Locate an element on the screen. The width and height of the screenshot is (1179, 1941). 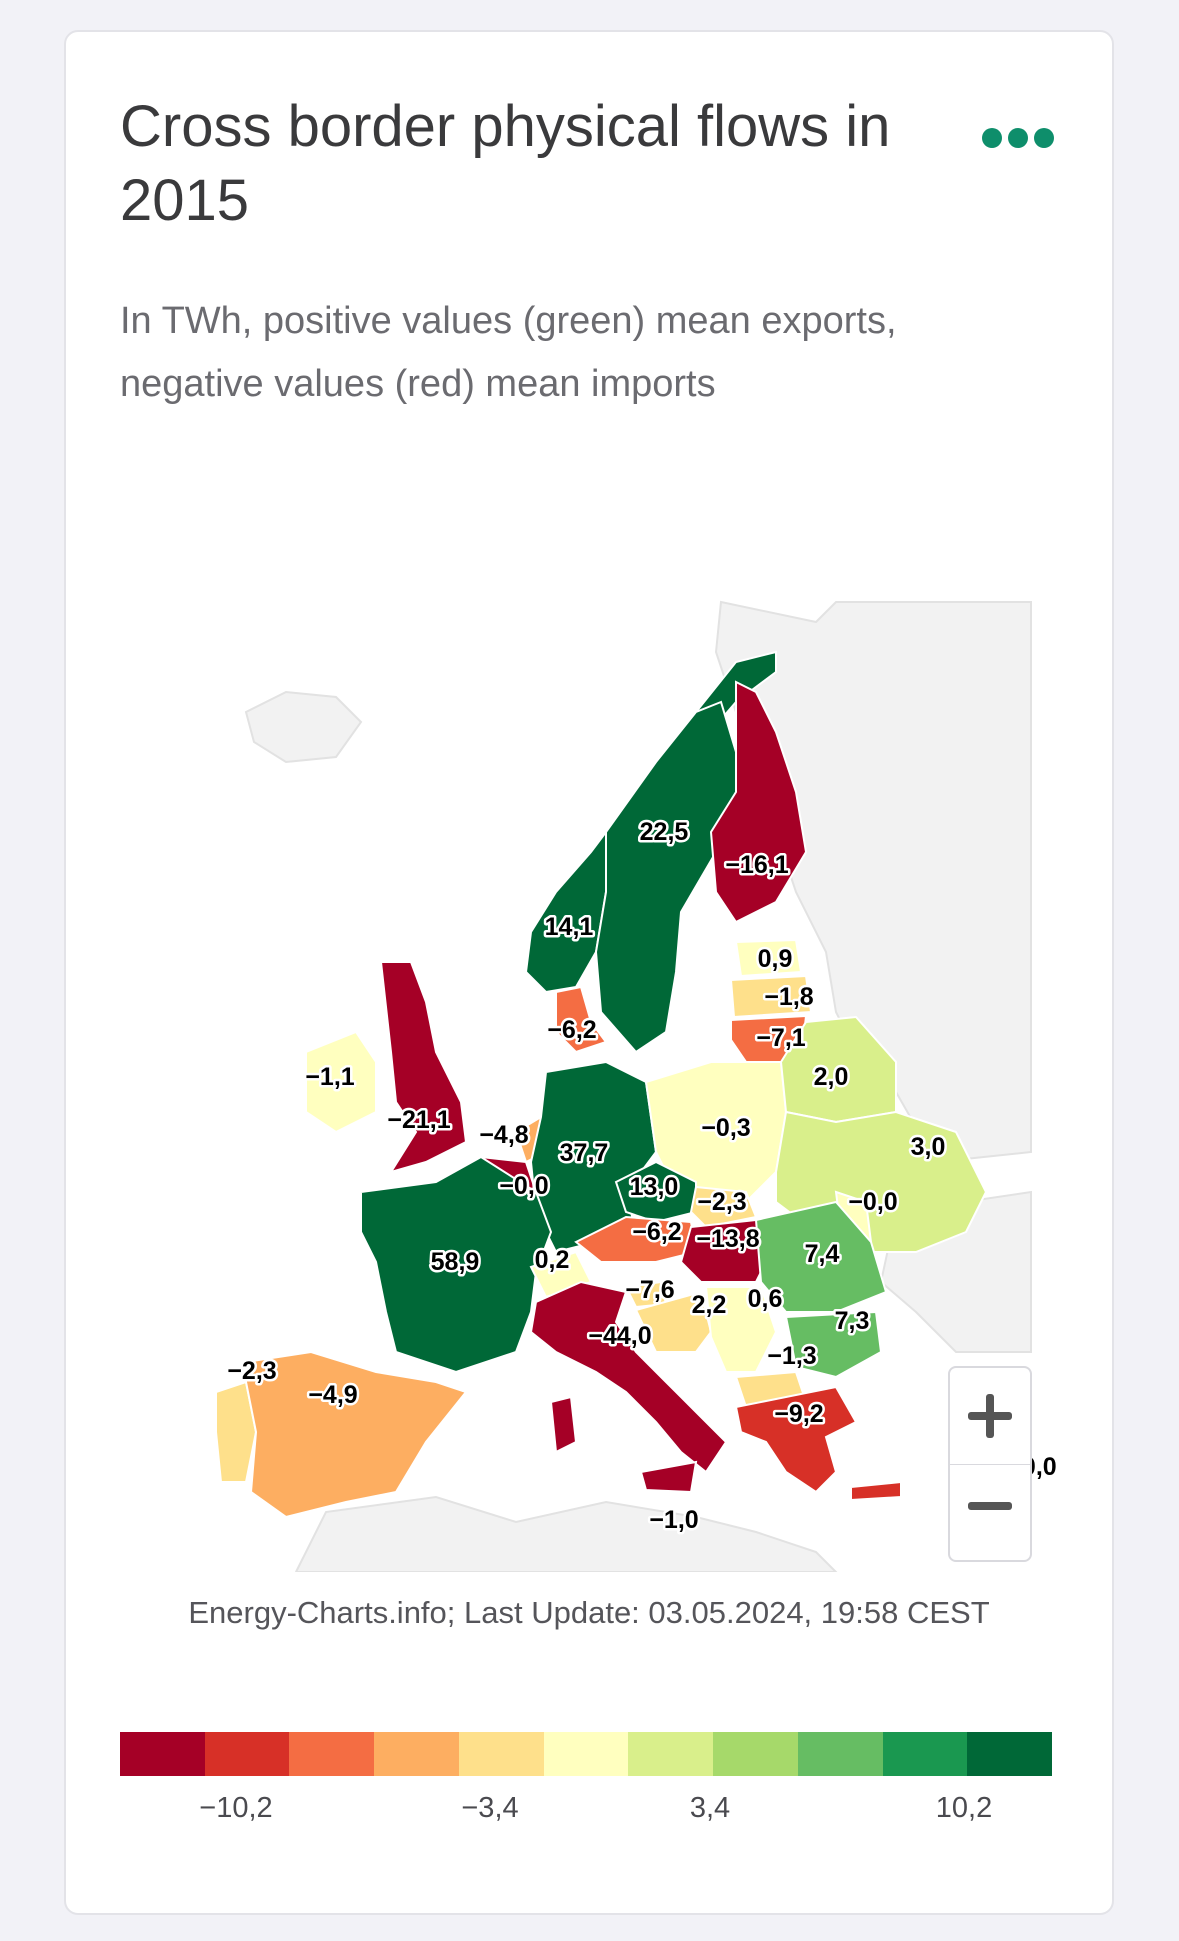
legend-tick: 3,4 is located at coordinates (710, 1808).